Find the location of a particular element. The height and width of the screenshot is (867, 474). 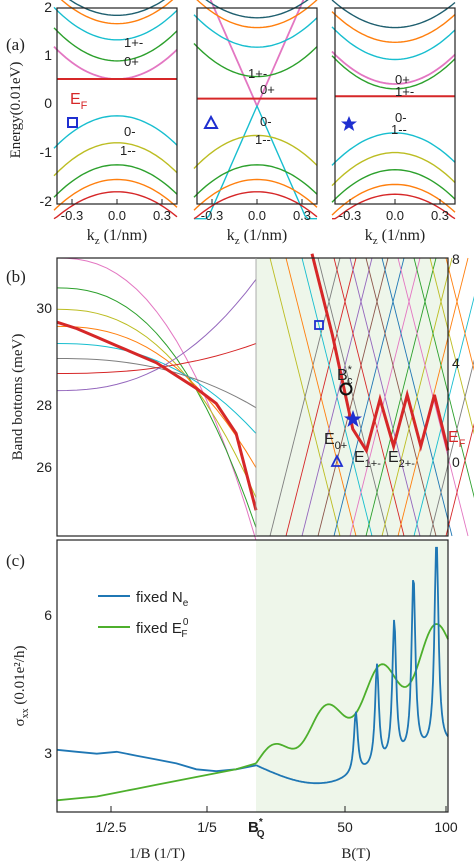

panel-a-subplot-2: -0.3 0.0 0.3 kz (1/nm) 1+-0+ 0- 1-- is located at coordinates (255, 123).